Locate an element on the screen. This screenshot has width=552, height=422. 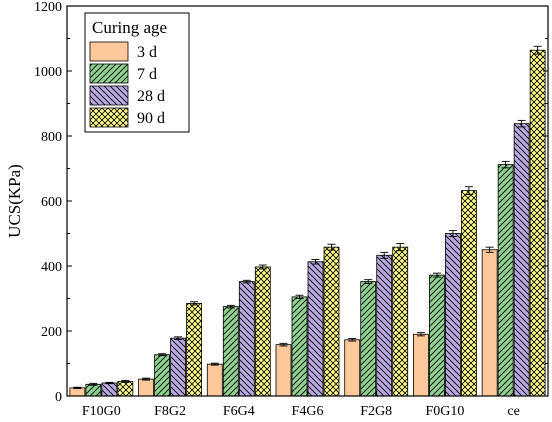
legend-item: 90 d is located at coordinates (127, 117).